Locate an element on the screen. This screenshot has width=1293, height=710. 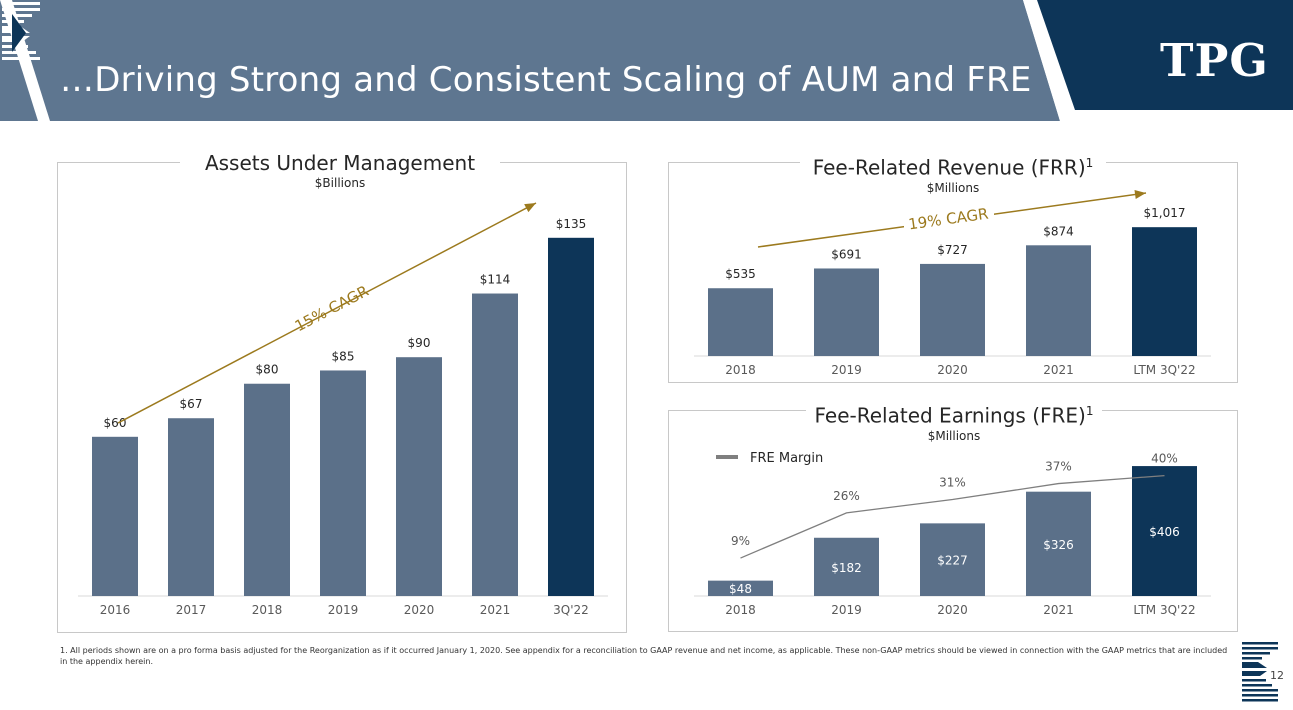
fre-bar-value-label: $48 is located at coordinates (740, 589).